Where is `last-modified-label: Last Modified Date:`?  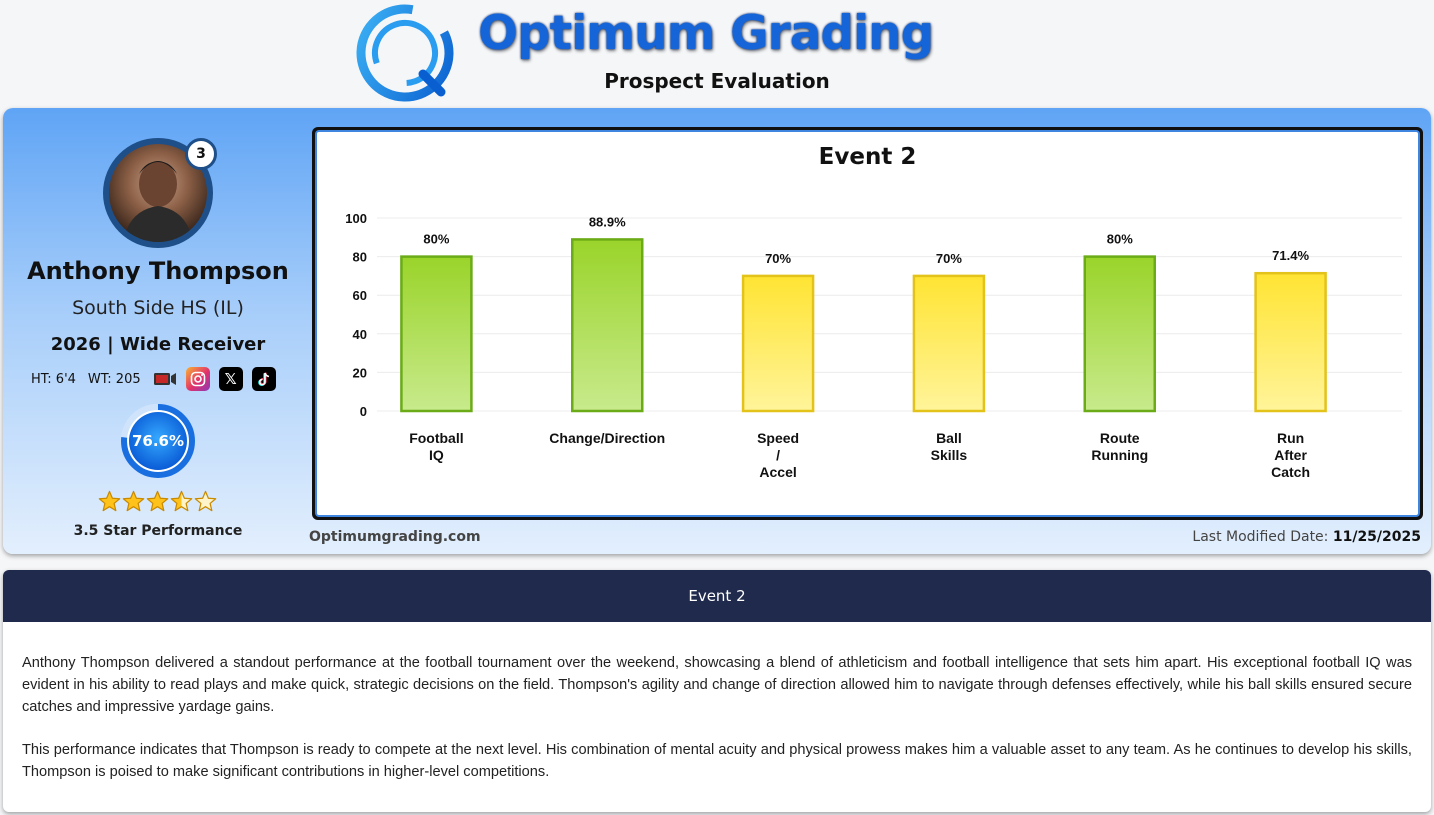 last-modified-label: Last Modified Date: is located at coordinates (1260, 537).